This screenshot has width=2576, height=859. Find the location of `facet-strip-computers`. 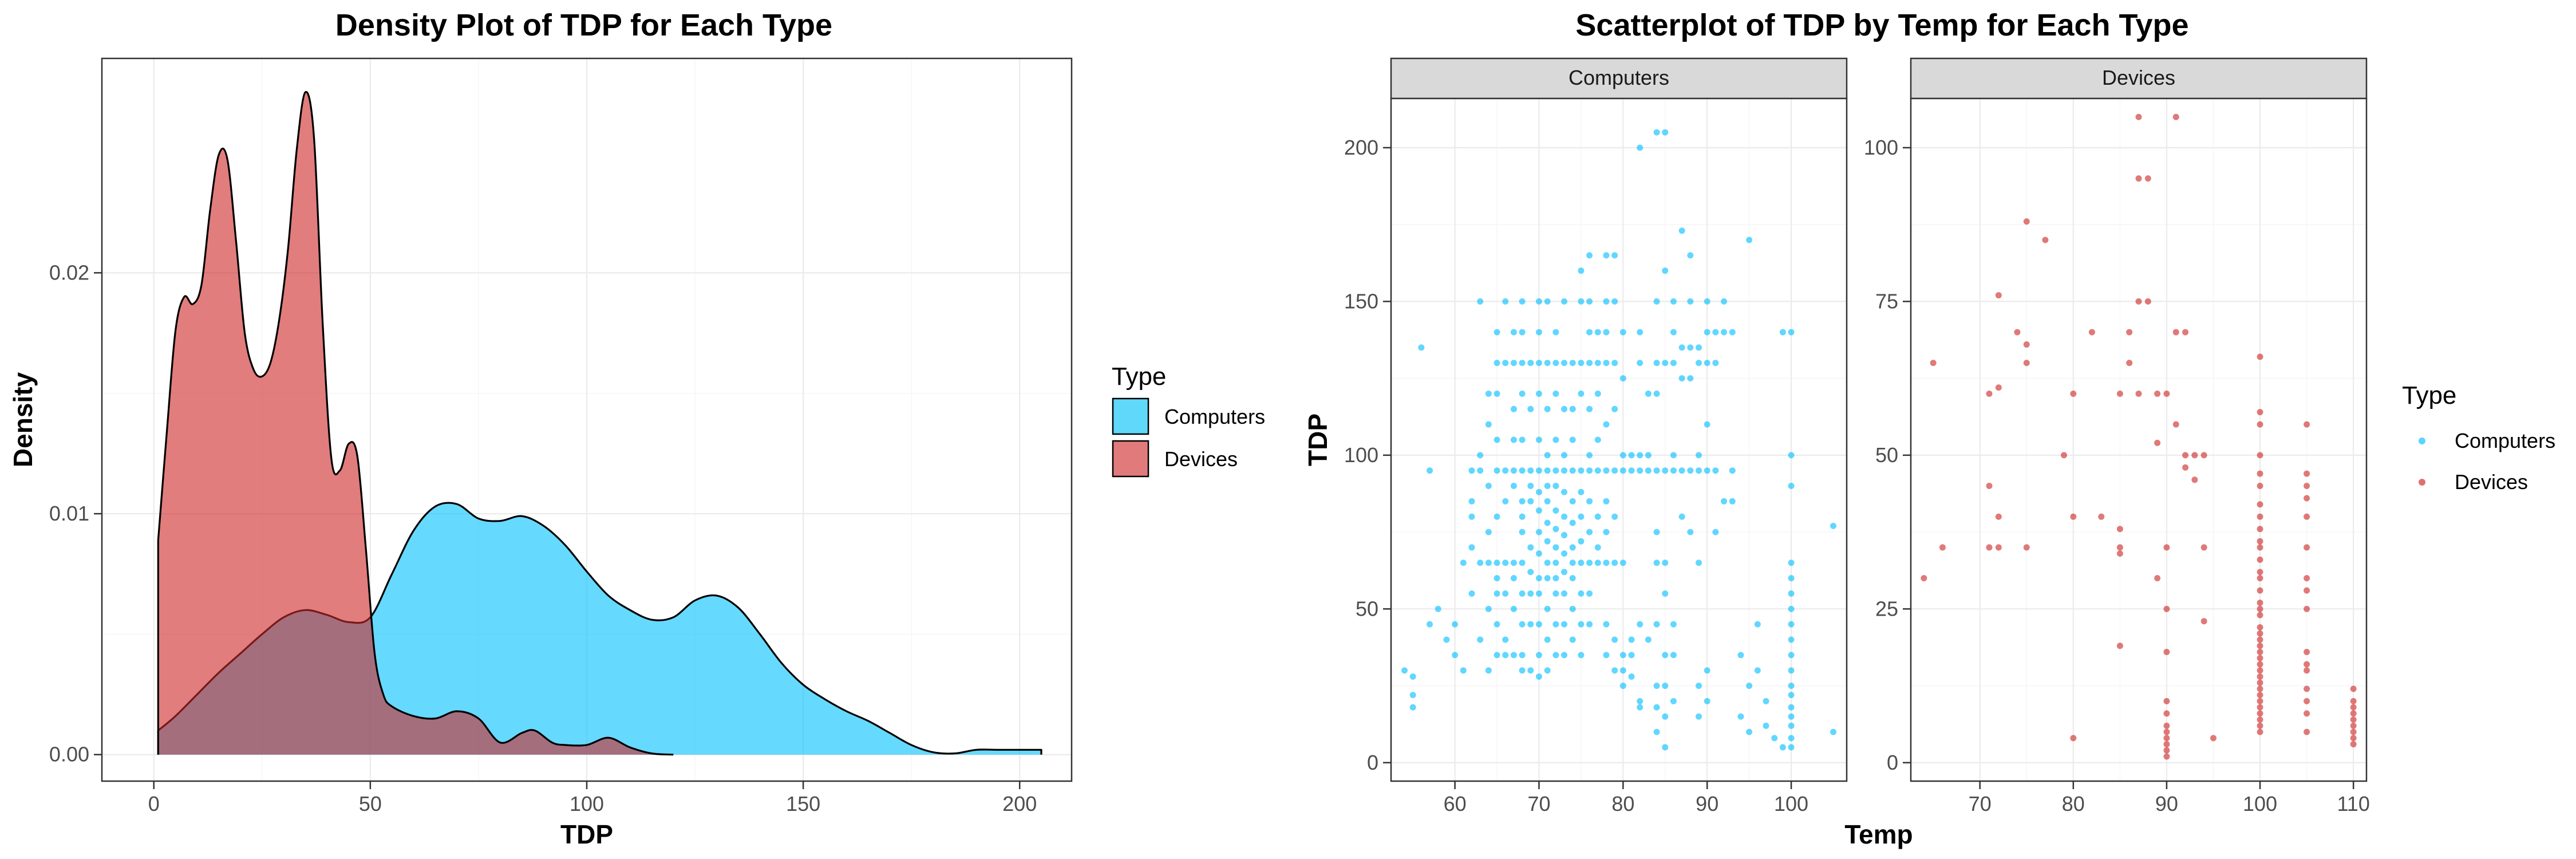

facet-strip-computers is located at coordinates (1619, 78).